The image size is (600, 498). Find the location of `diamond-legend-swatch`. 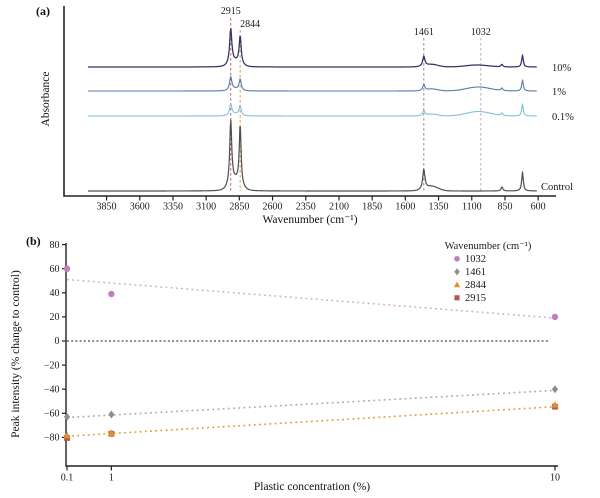

diamond-legend-swatch is located at coordinates (457, 272).